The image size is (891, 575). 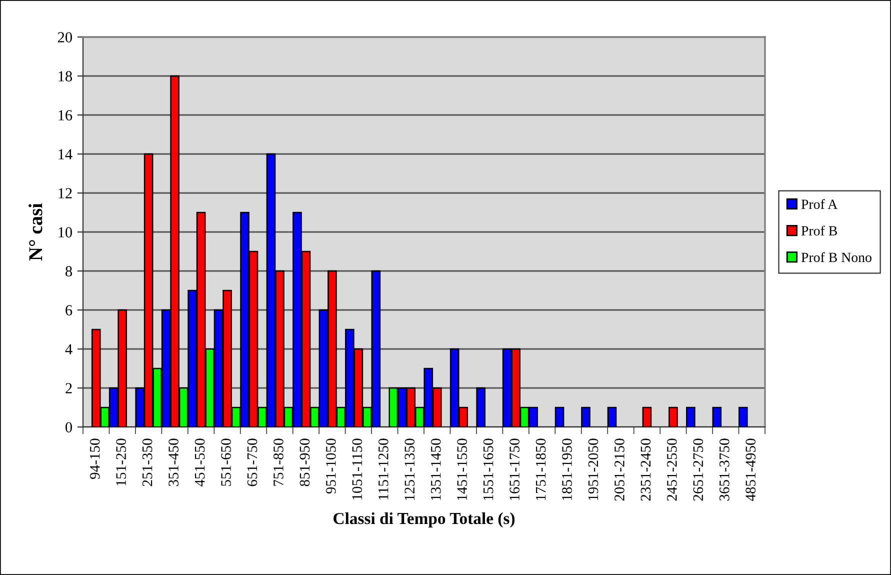 I want to click on x-tick-label: 551-650, so click(x=226, y=462).